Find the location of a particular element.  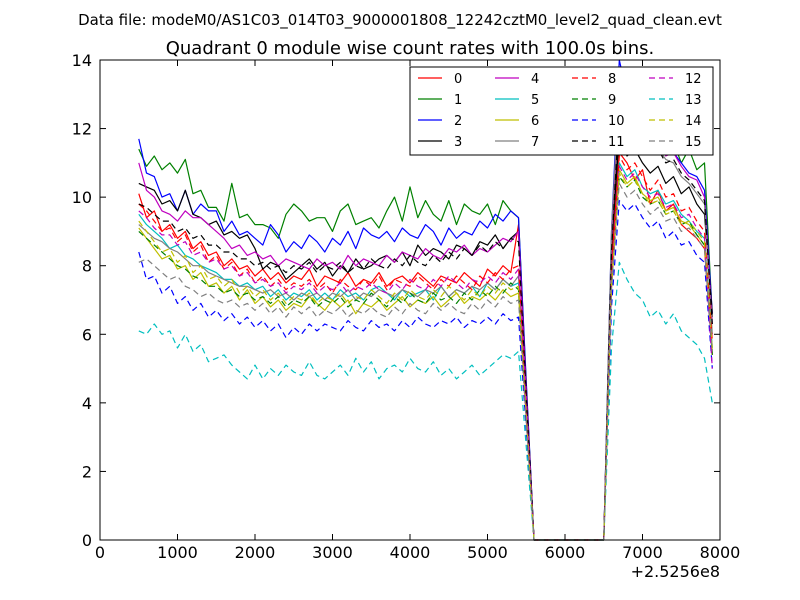

y-tick-label: 4 is located at coordinates (87, 403).